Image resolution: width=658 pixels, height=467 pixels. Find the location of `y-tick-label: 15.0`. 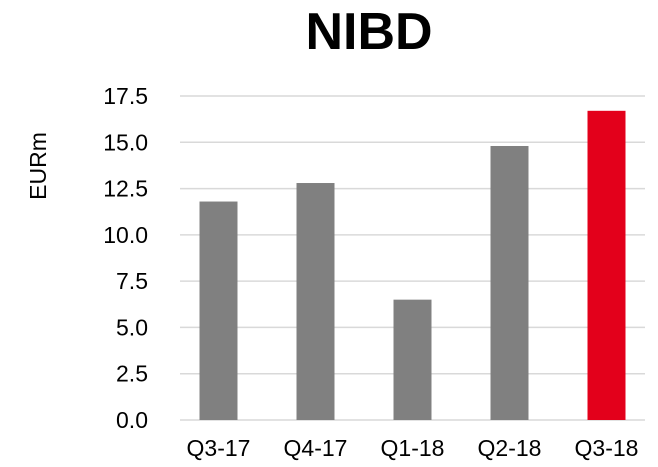

y-tick-label: 15.0 is located at coordinates (125, 142).